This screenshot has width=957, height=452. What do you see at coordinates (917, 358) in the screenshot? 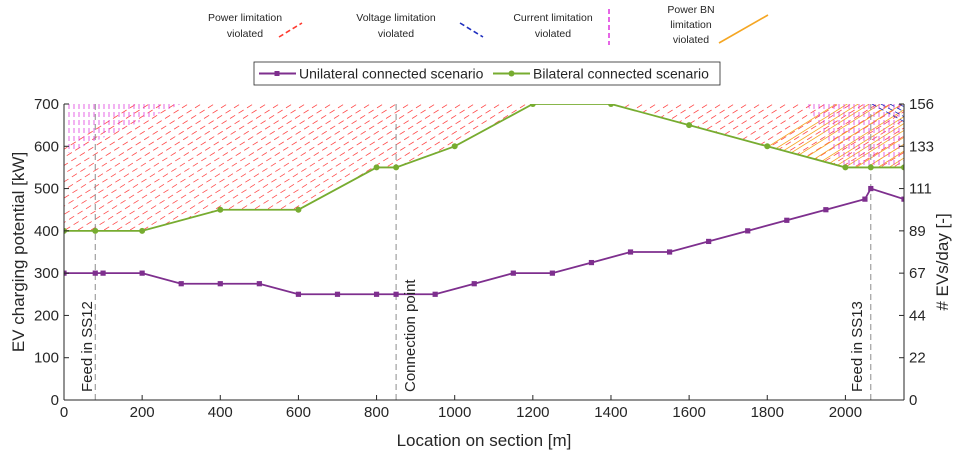
I see `y2-tick-label: 22` at bounding box center [917, 358].